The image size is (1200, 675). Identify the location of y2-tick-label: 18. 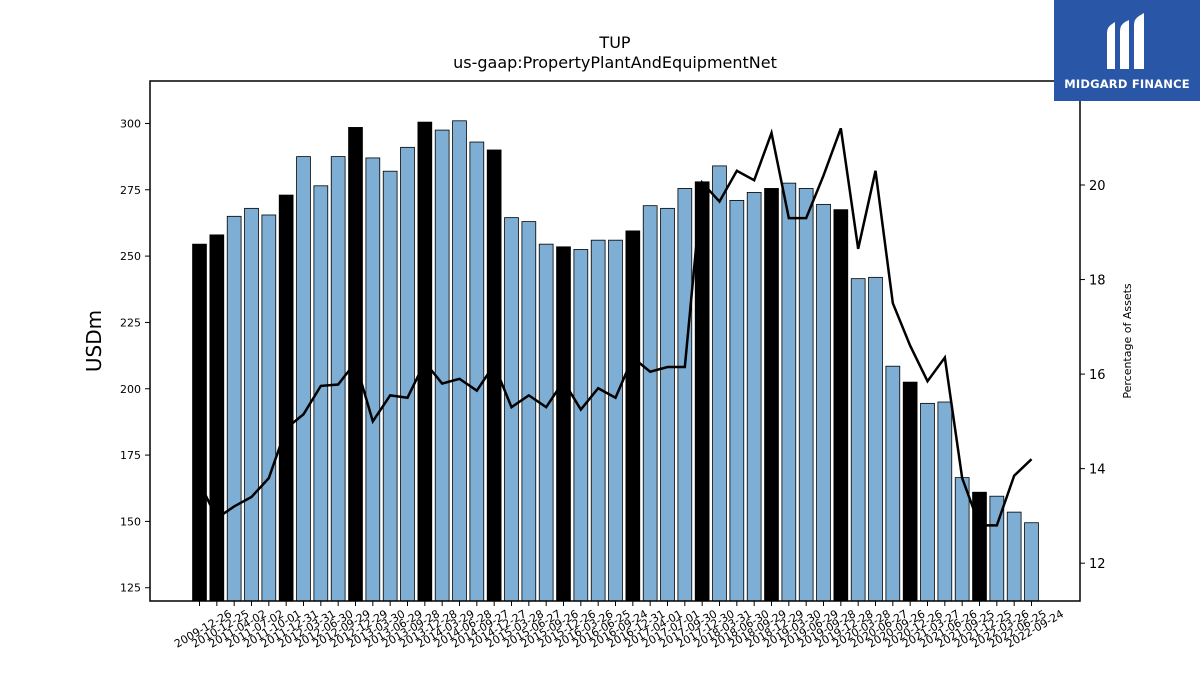
(1097, 281).